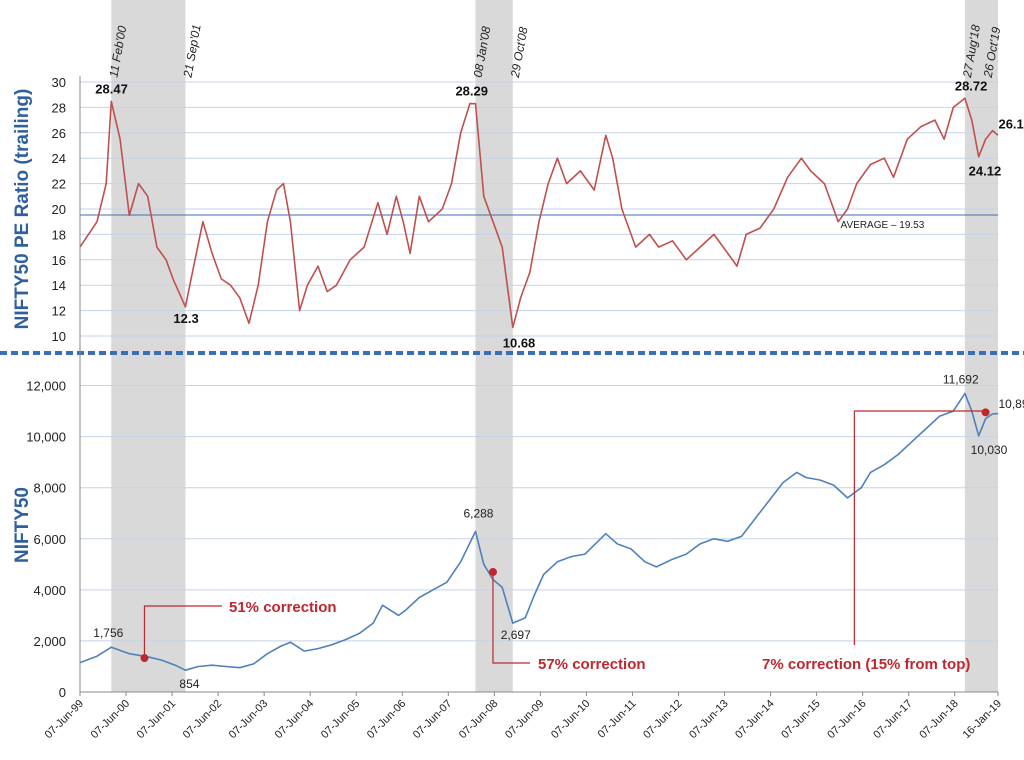  Describe the element at coordinates (989, 450) in the screenshot. I see `nifty-annotation: 10,030` at that location.